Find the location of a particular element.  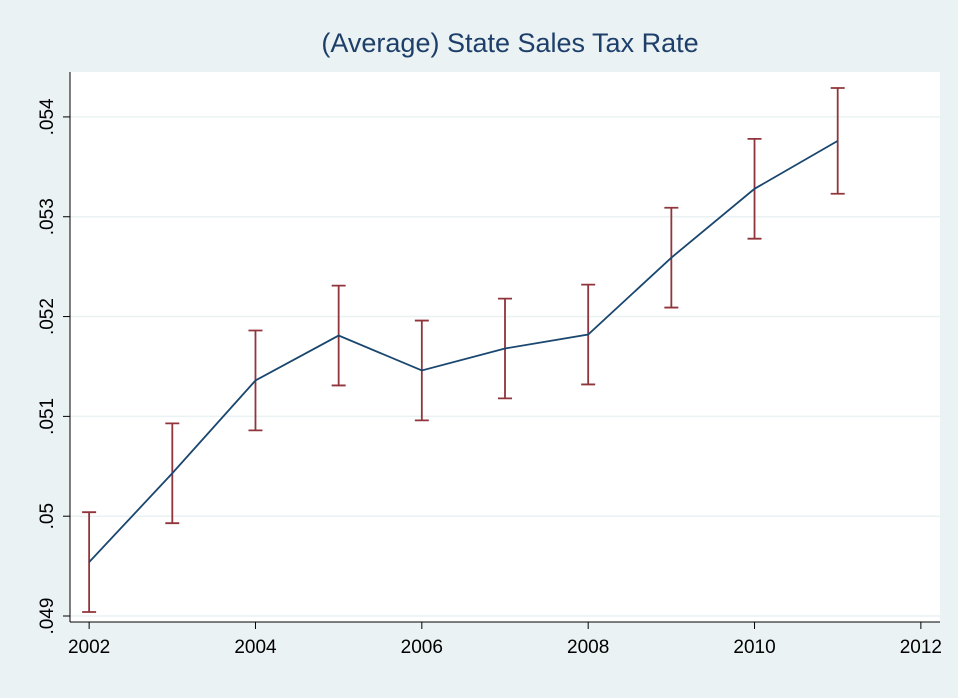

x-tick-label: 2010 is located at coordinates (754, 647).